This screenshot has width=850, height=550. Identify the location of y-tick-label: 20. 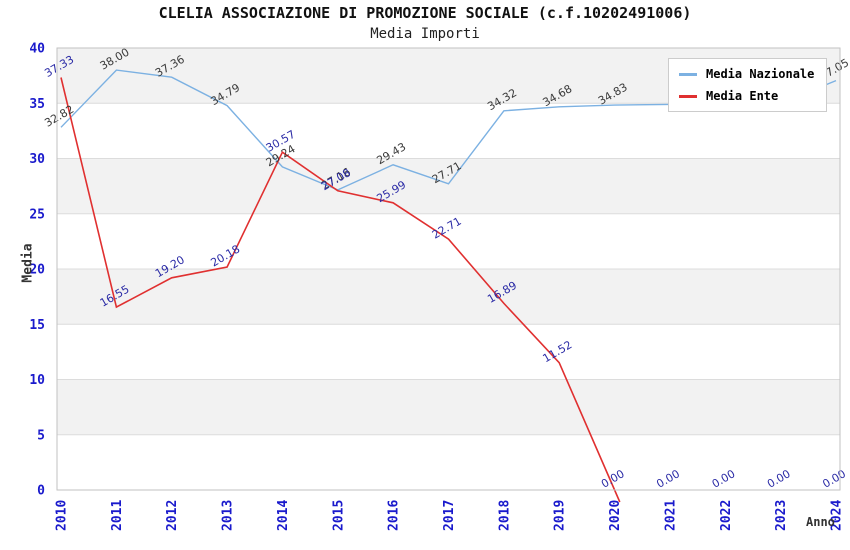
(37, 270).